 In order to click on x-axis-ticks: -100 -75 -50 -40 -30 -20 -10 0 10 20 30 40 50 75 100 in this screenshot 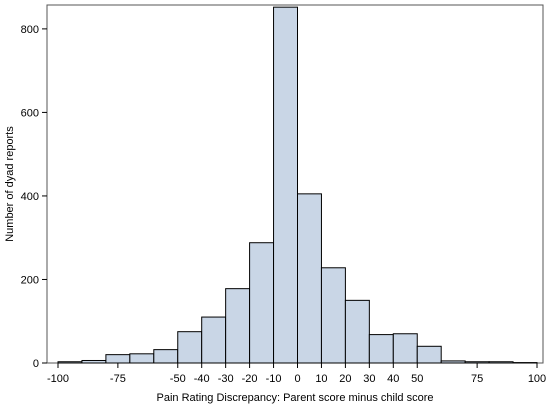, I will do `click(296, 374)`.